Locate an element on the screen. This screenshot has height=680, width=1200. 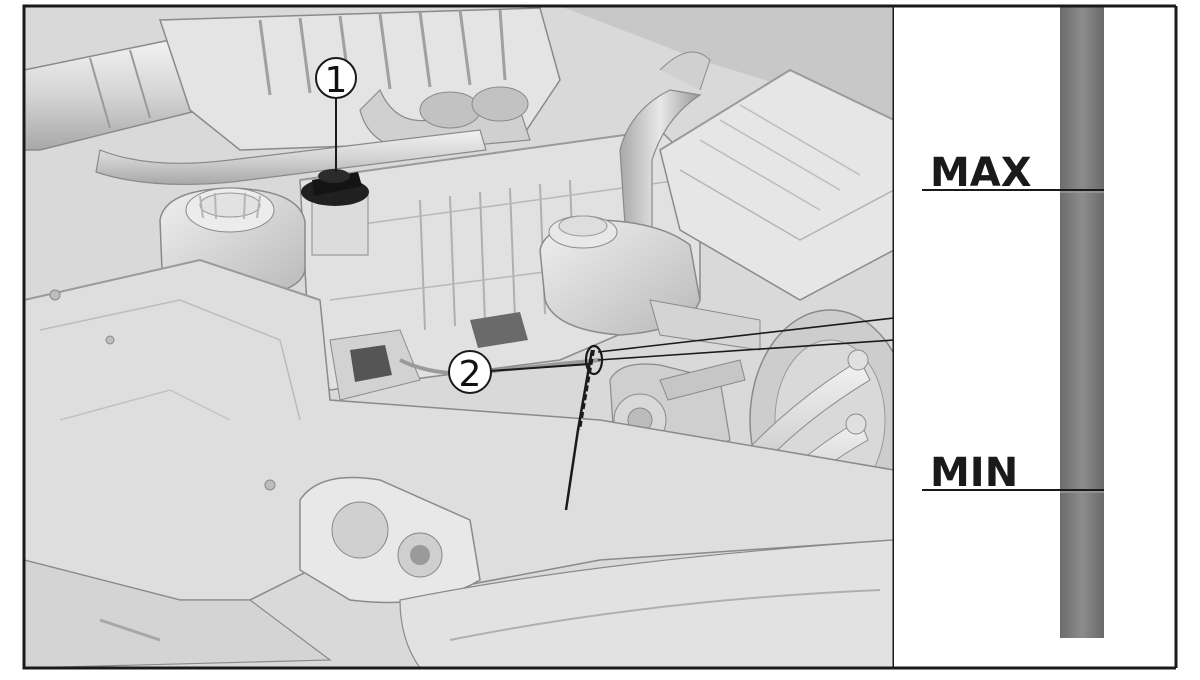
oil-dipstick-tube is located at coordinates (579, 430).